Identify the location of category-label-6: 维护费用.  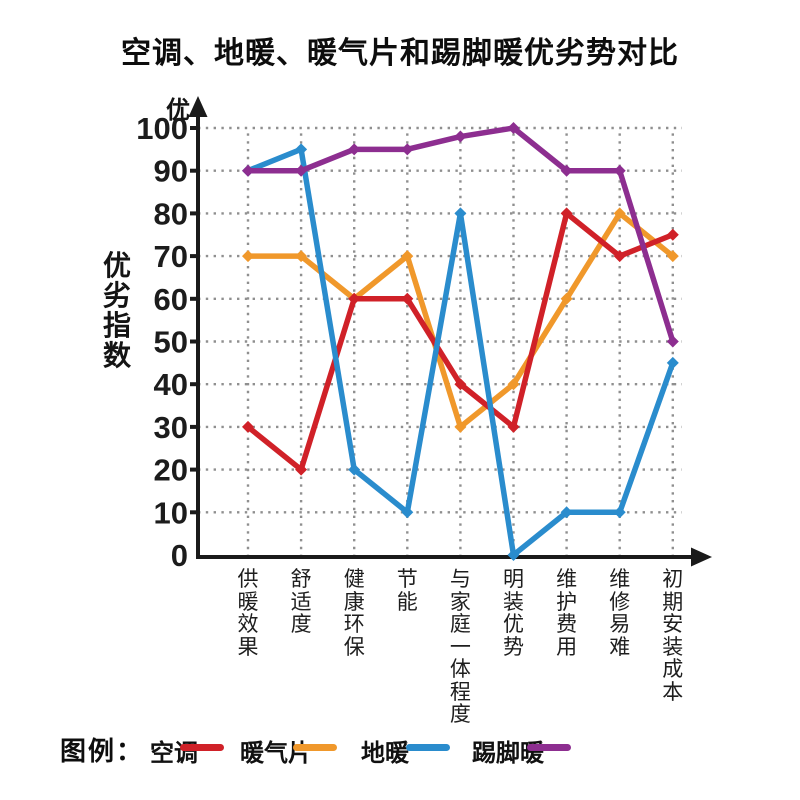
(567, 613).